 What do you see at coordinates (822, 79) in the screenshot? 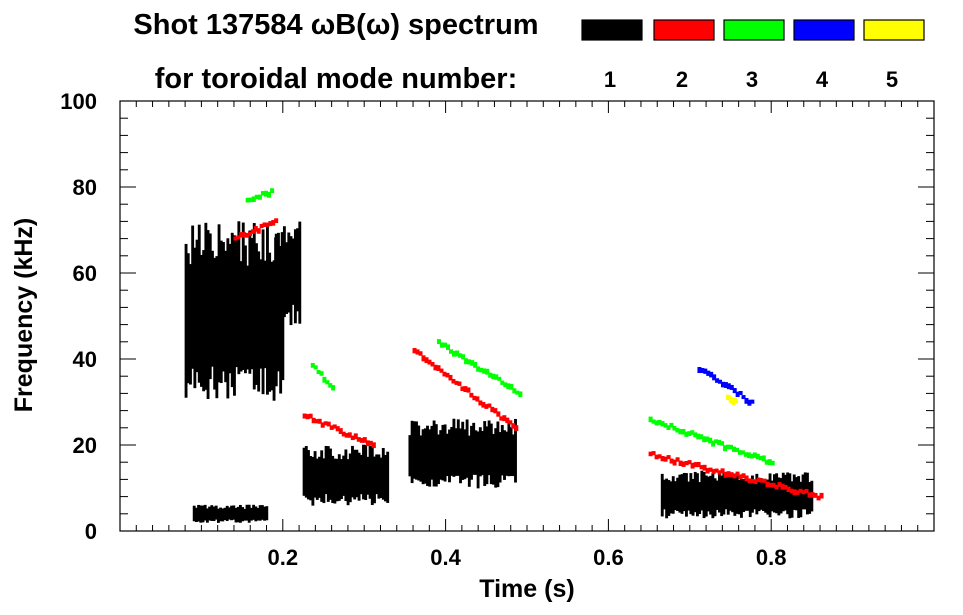
I see `legend-label-4: 4` at bounding box center [822, 79].